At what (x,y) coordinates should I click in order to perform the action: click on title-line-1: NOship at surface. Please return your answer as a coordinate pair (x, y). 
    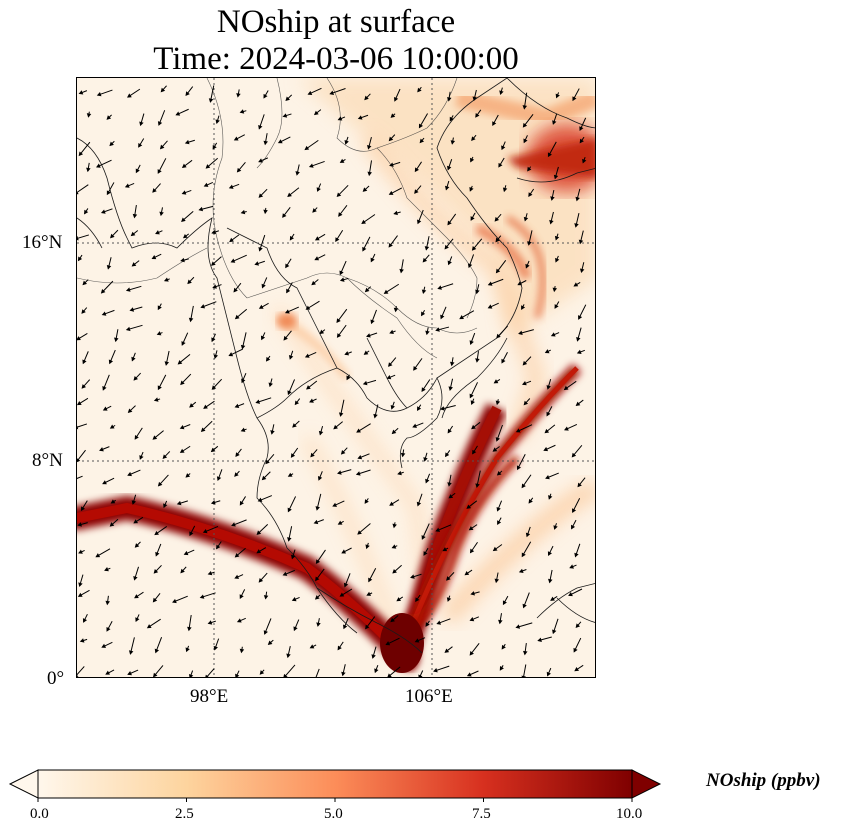
    Looking at the image, I should click on (336, 22).